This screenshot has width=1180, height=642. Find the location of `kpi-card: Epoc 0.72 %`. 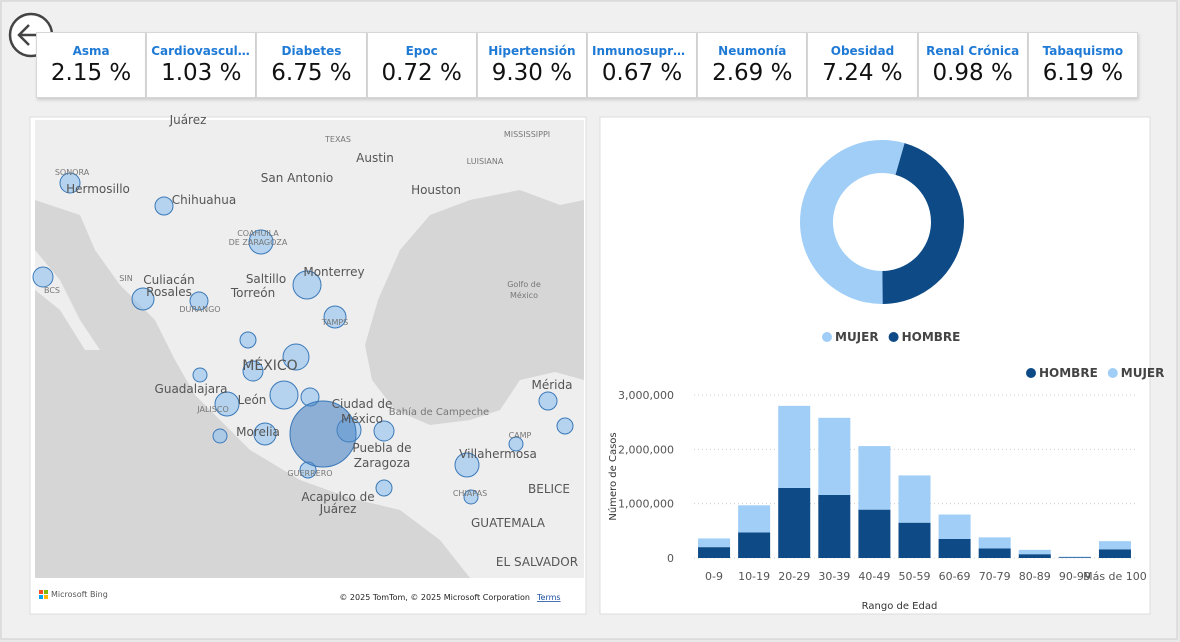

kpi-card: Epoc 0.72 % is located at coordinates (421, 65).